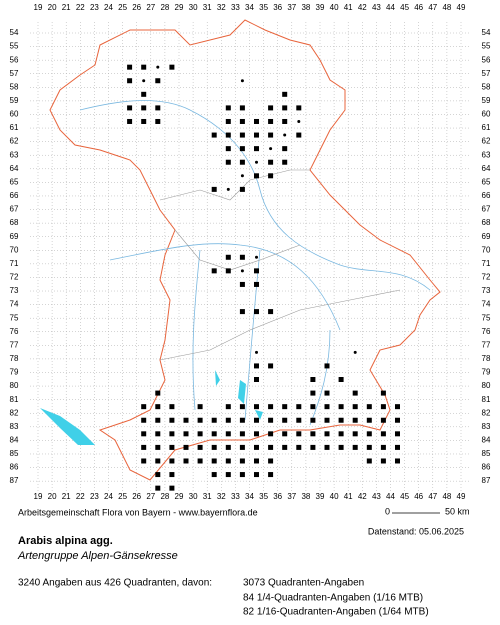 This screenshot has height=625, width=500. What do you see at coordinates (376, 496) in the screenshot?
I see `x-label: 43` at bounding box center [376, 496].